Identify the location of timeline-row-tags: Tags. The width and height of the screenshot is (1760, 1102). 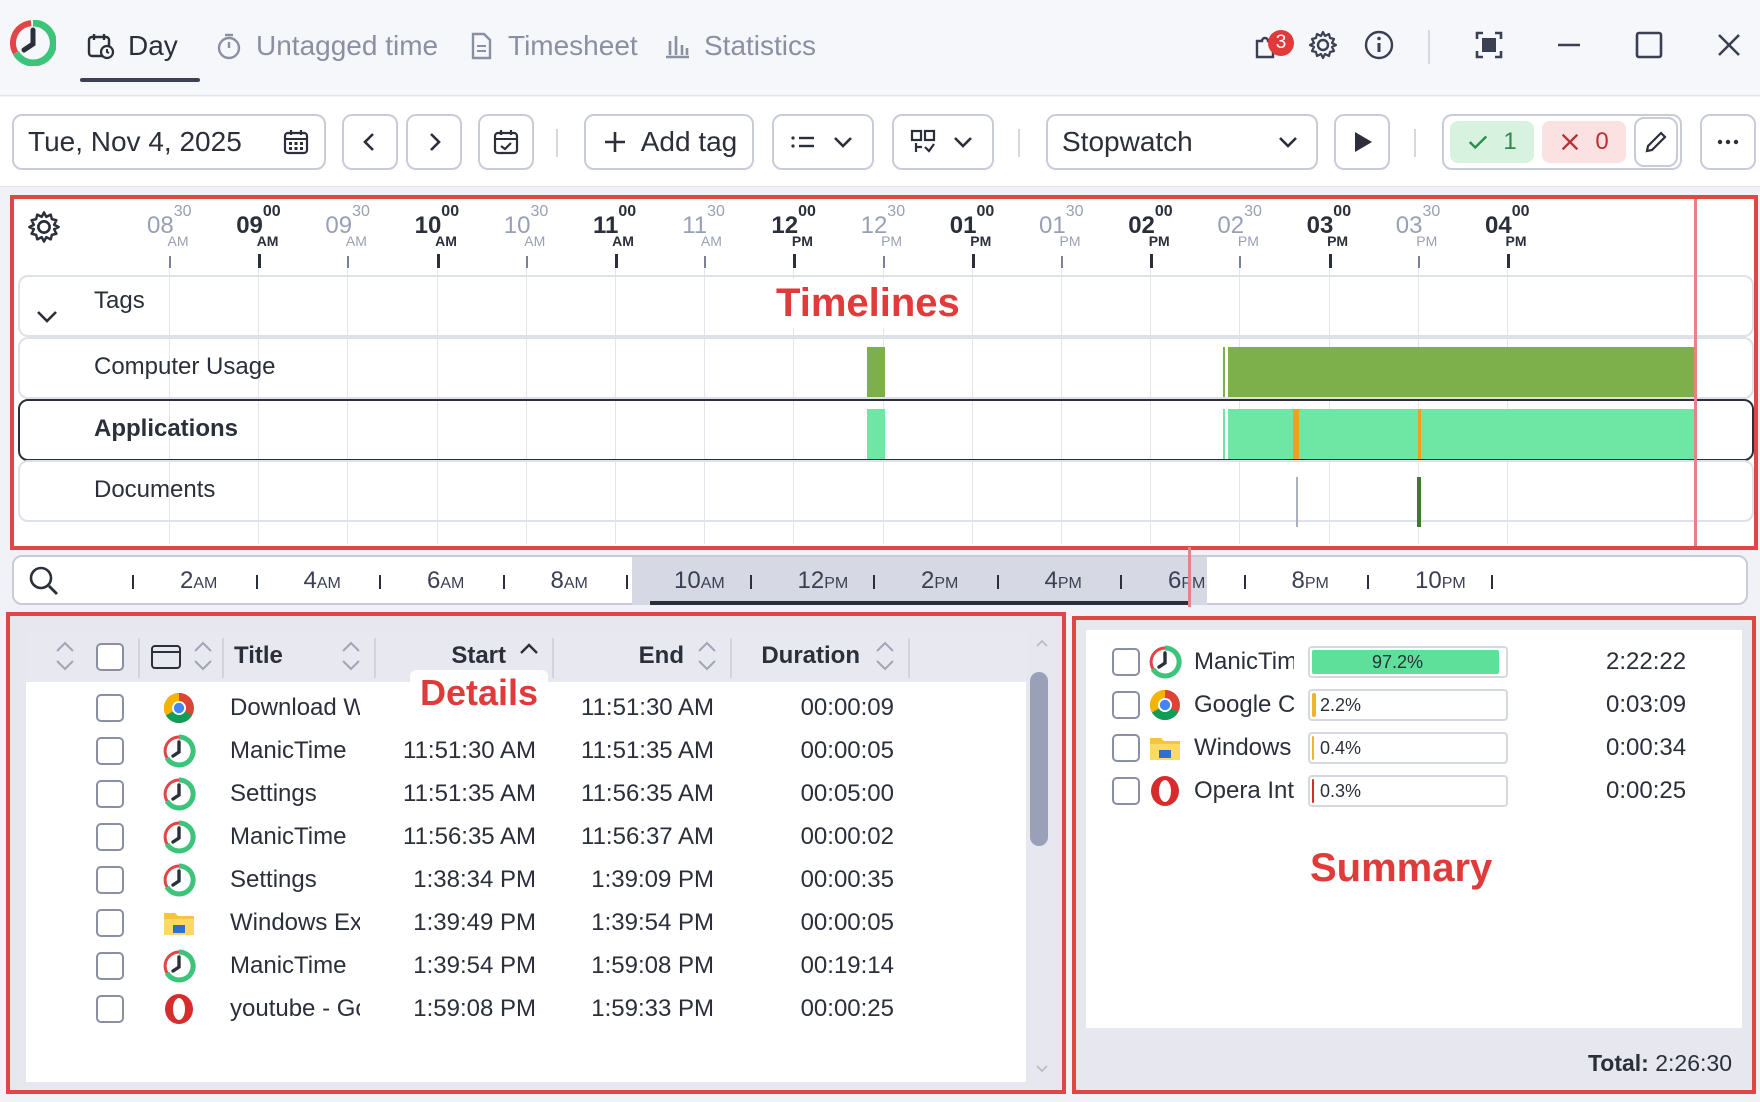
(886, 306).